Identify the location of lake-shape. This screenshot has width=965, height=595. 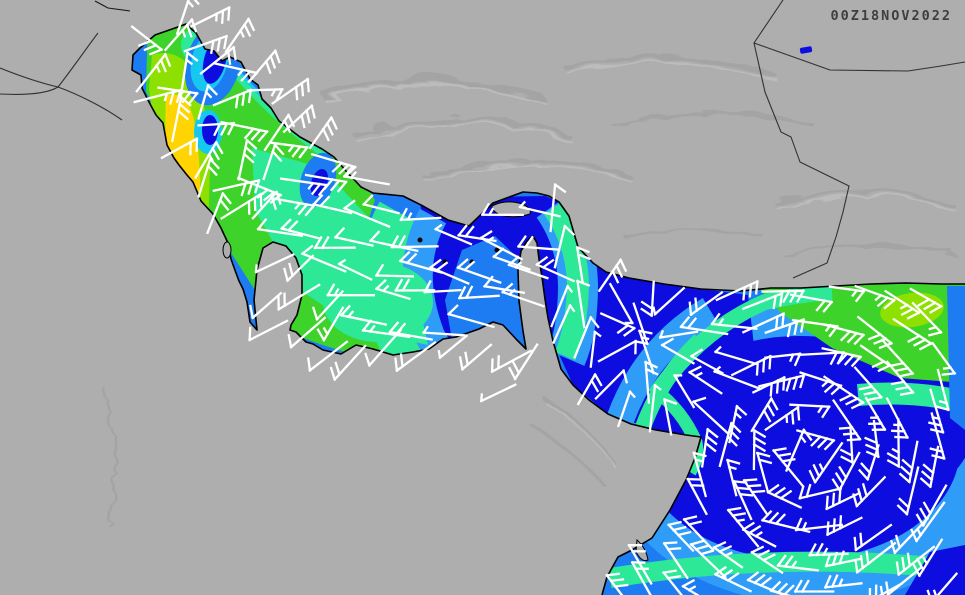
(806, 50).